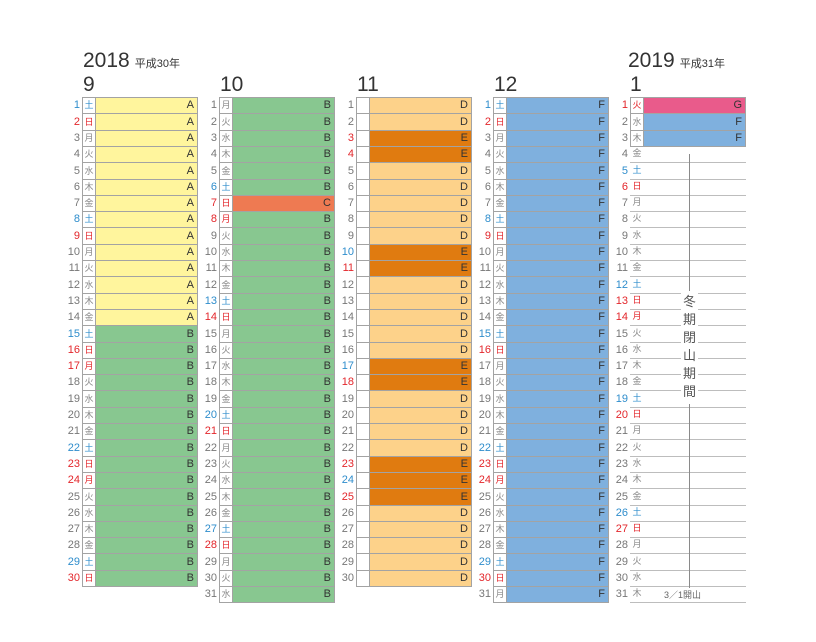 The image size is (816, 642). I want to click on closure-period-label: 冬期閉山期間, so click(689, 347).